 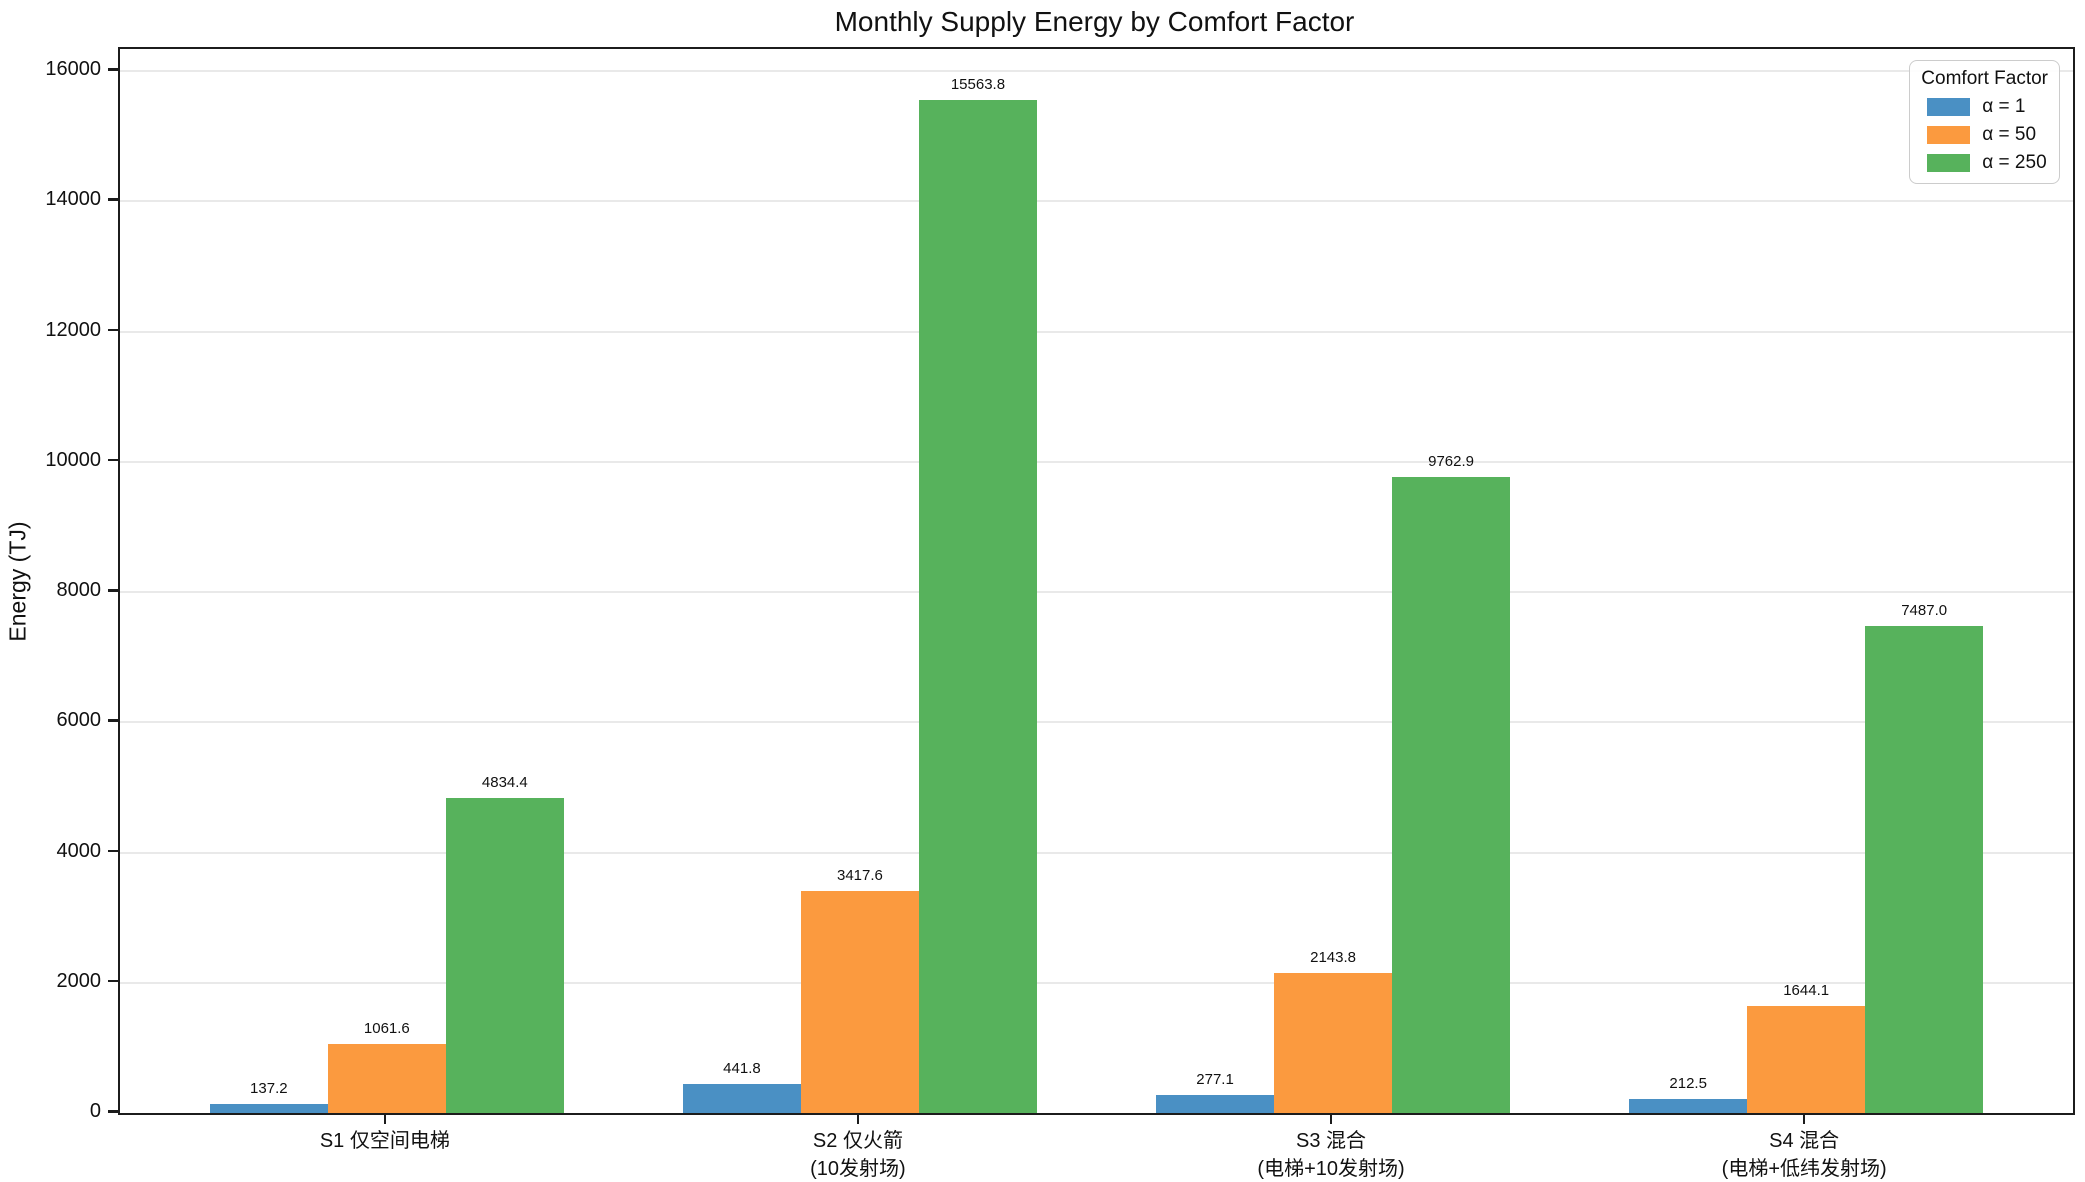 What do you see at coordinates (268, 1108) in the screenshot?
I see `bar-α = 1-cat1` at bounding box center [268, 1108].